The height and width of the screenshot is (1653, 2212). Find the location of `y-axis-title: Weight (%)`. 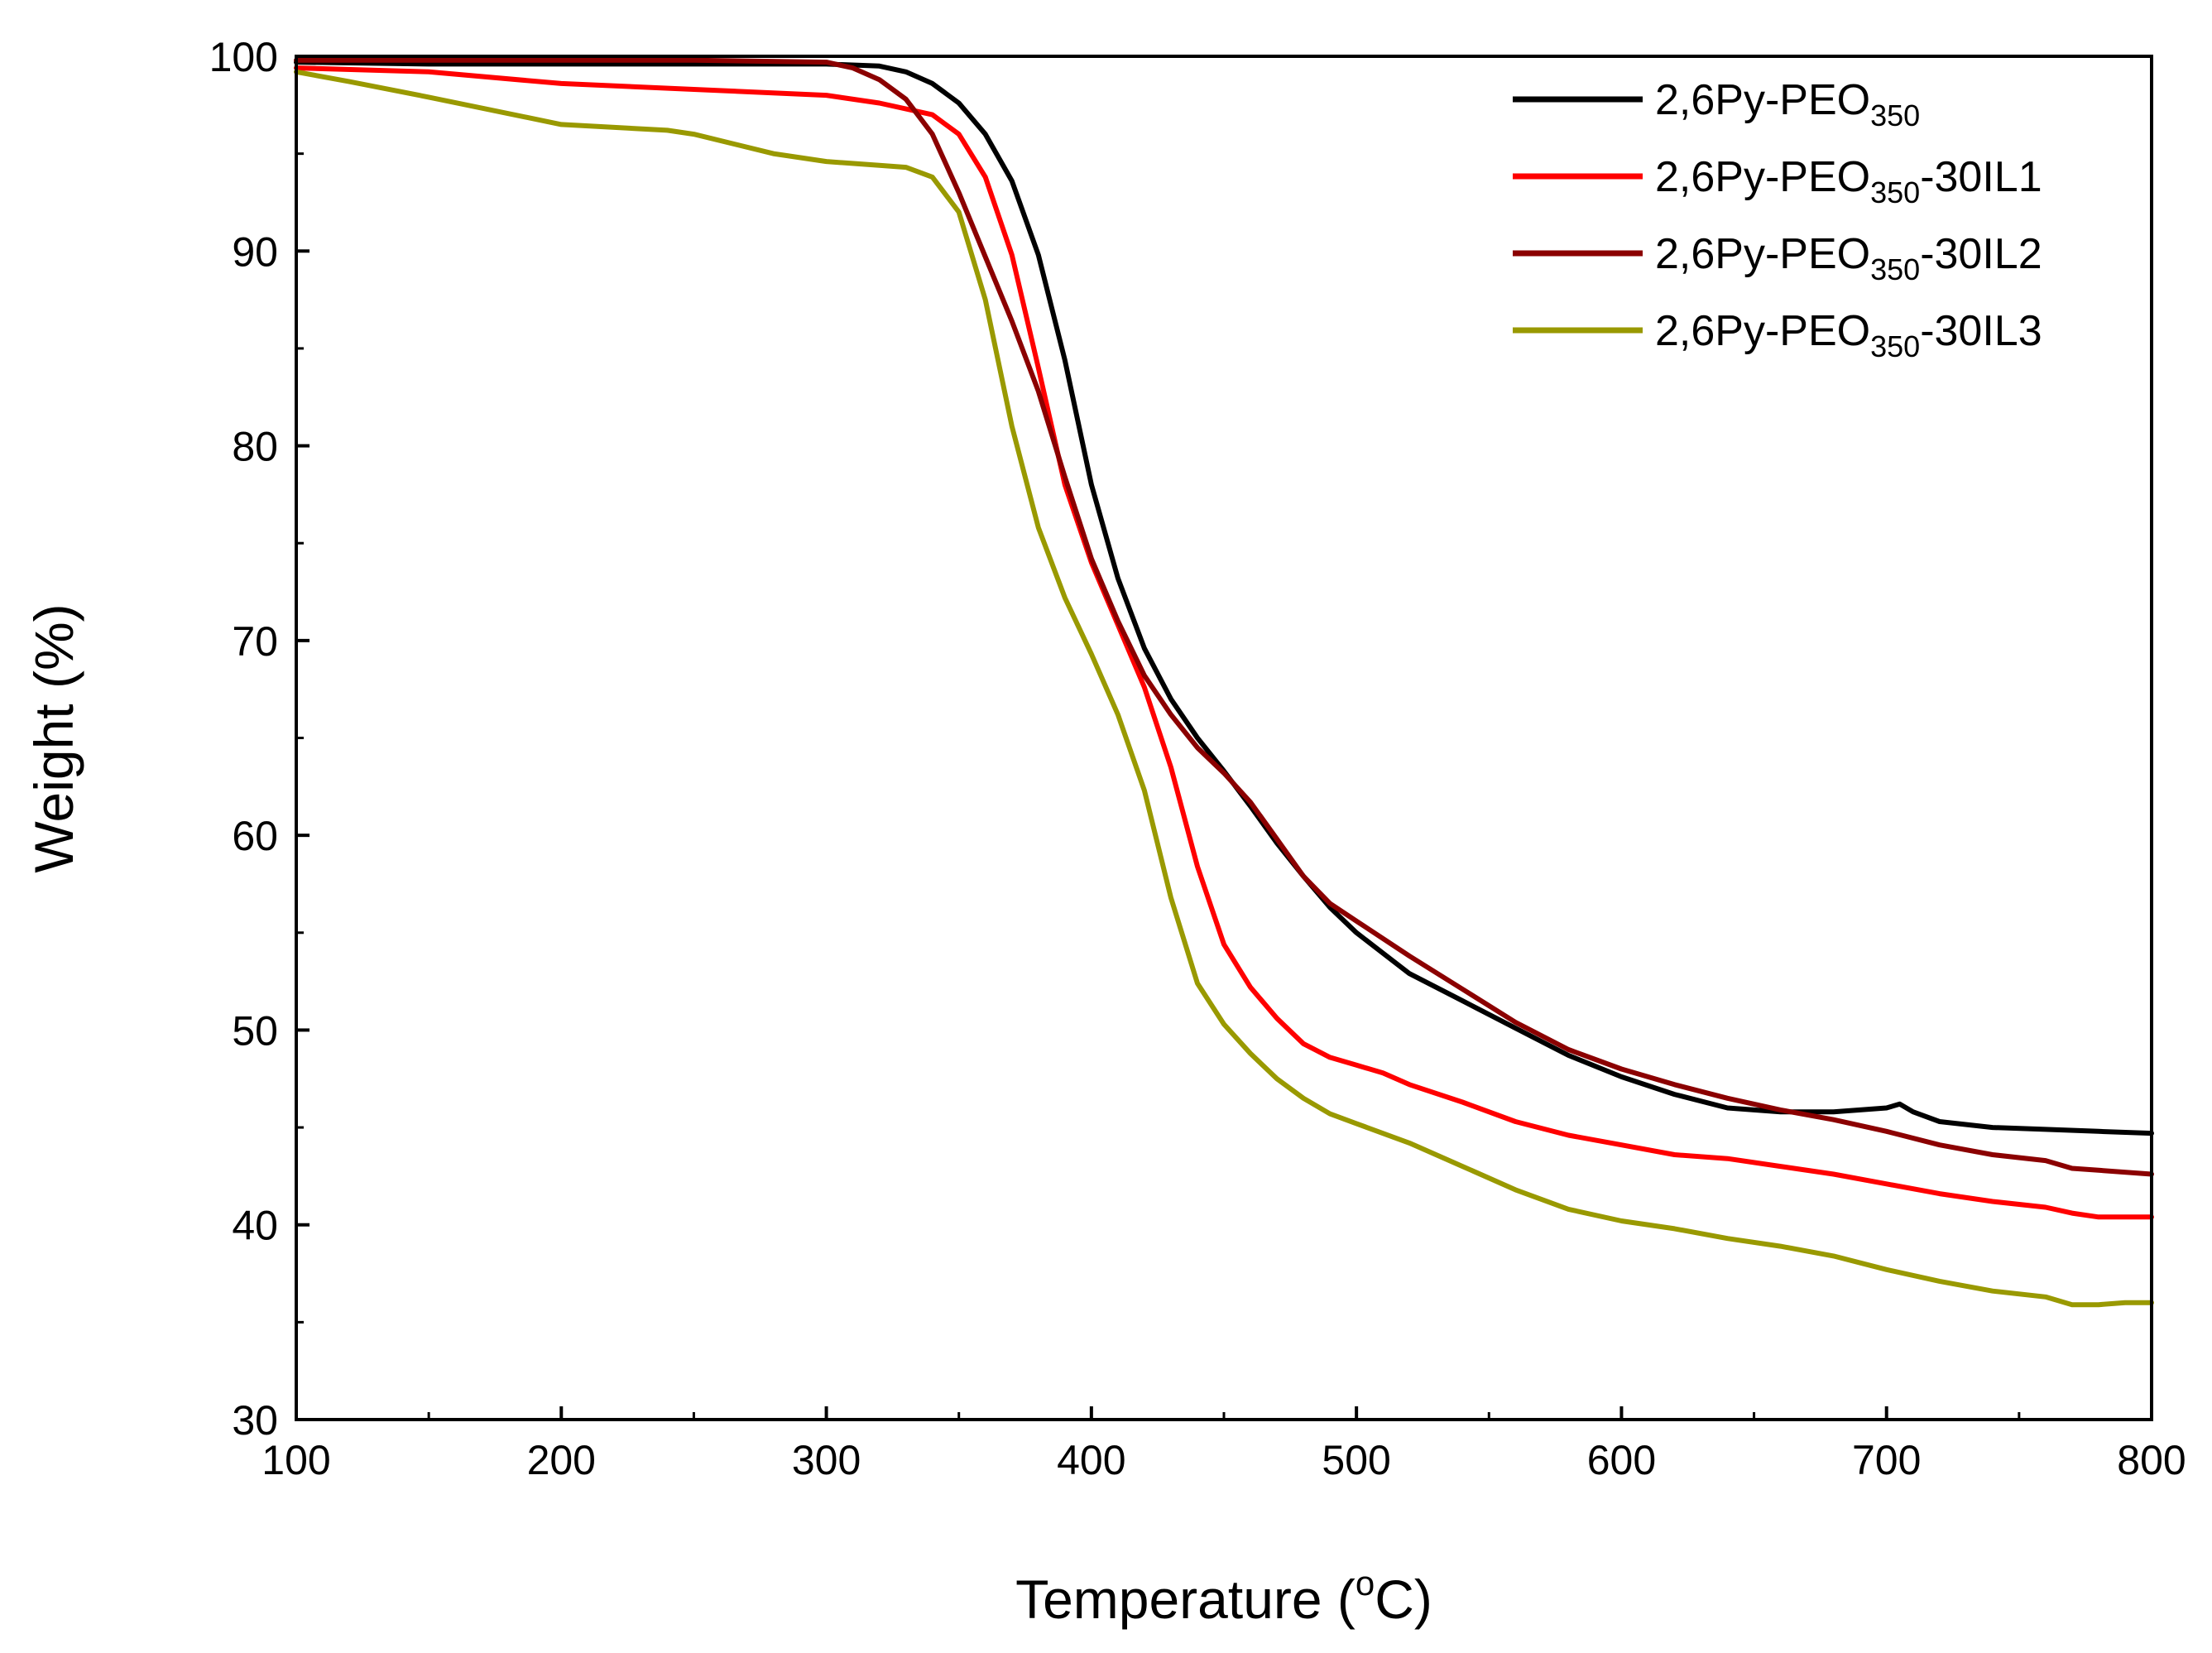

y-axis-title: Weight (%) is located at coordinates (53, 737).